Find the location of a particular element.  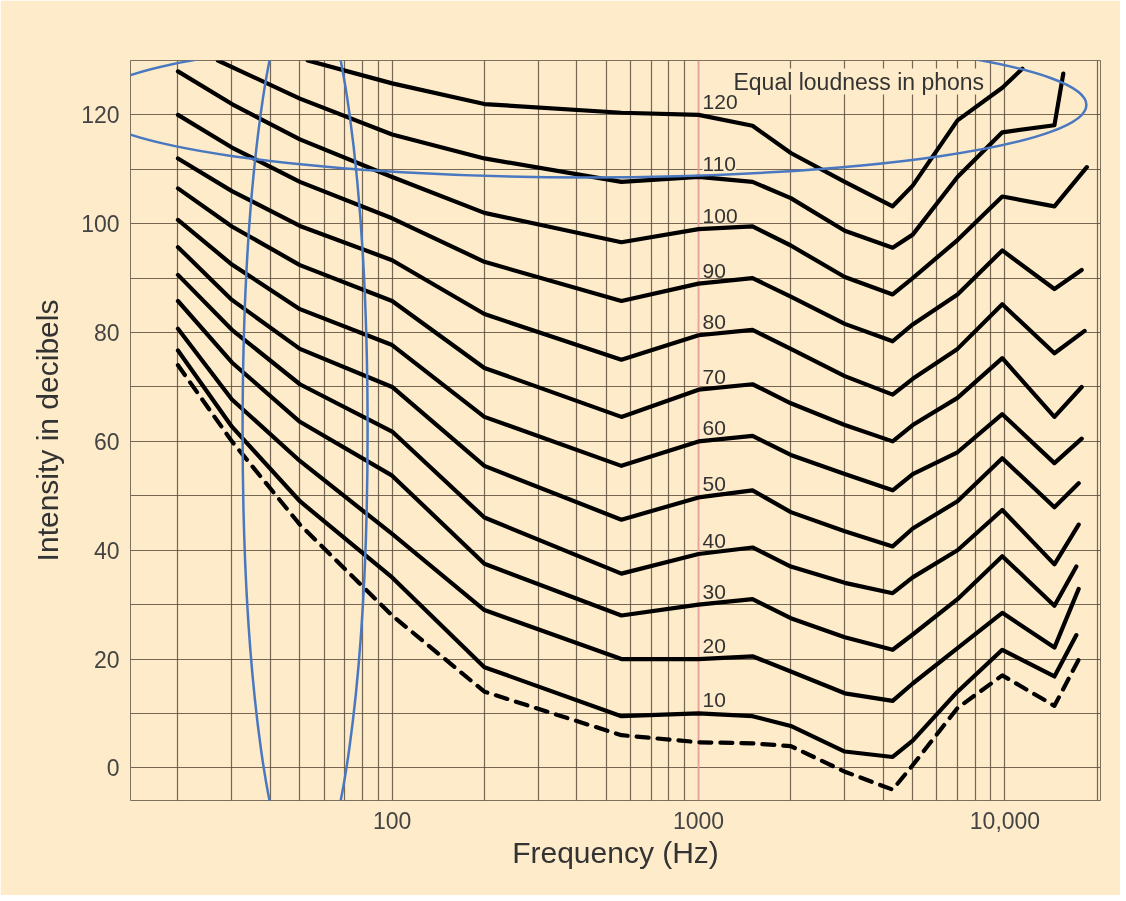

series-label: 50 is located at coordinates (714, 484).